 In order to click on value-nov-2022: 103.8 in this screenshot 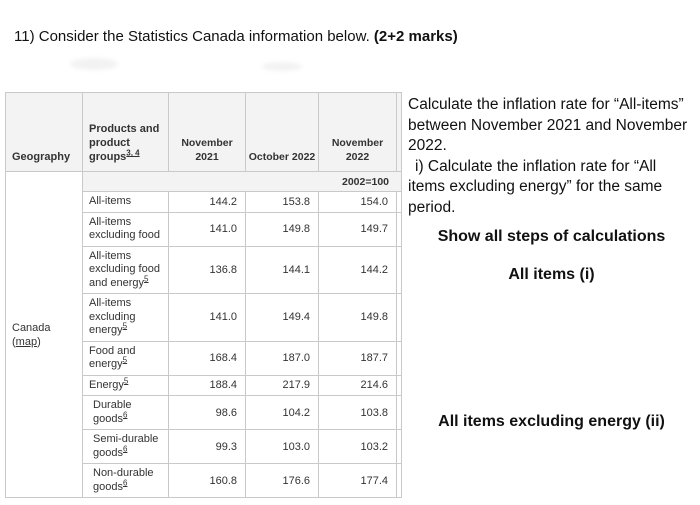, I will do `click(357, 412)`.